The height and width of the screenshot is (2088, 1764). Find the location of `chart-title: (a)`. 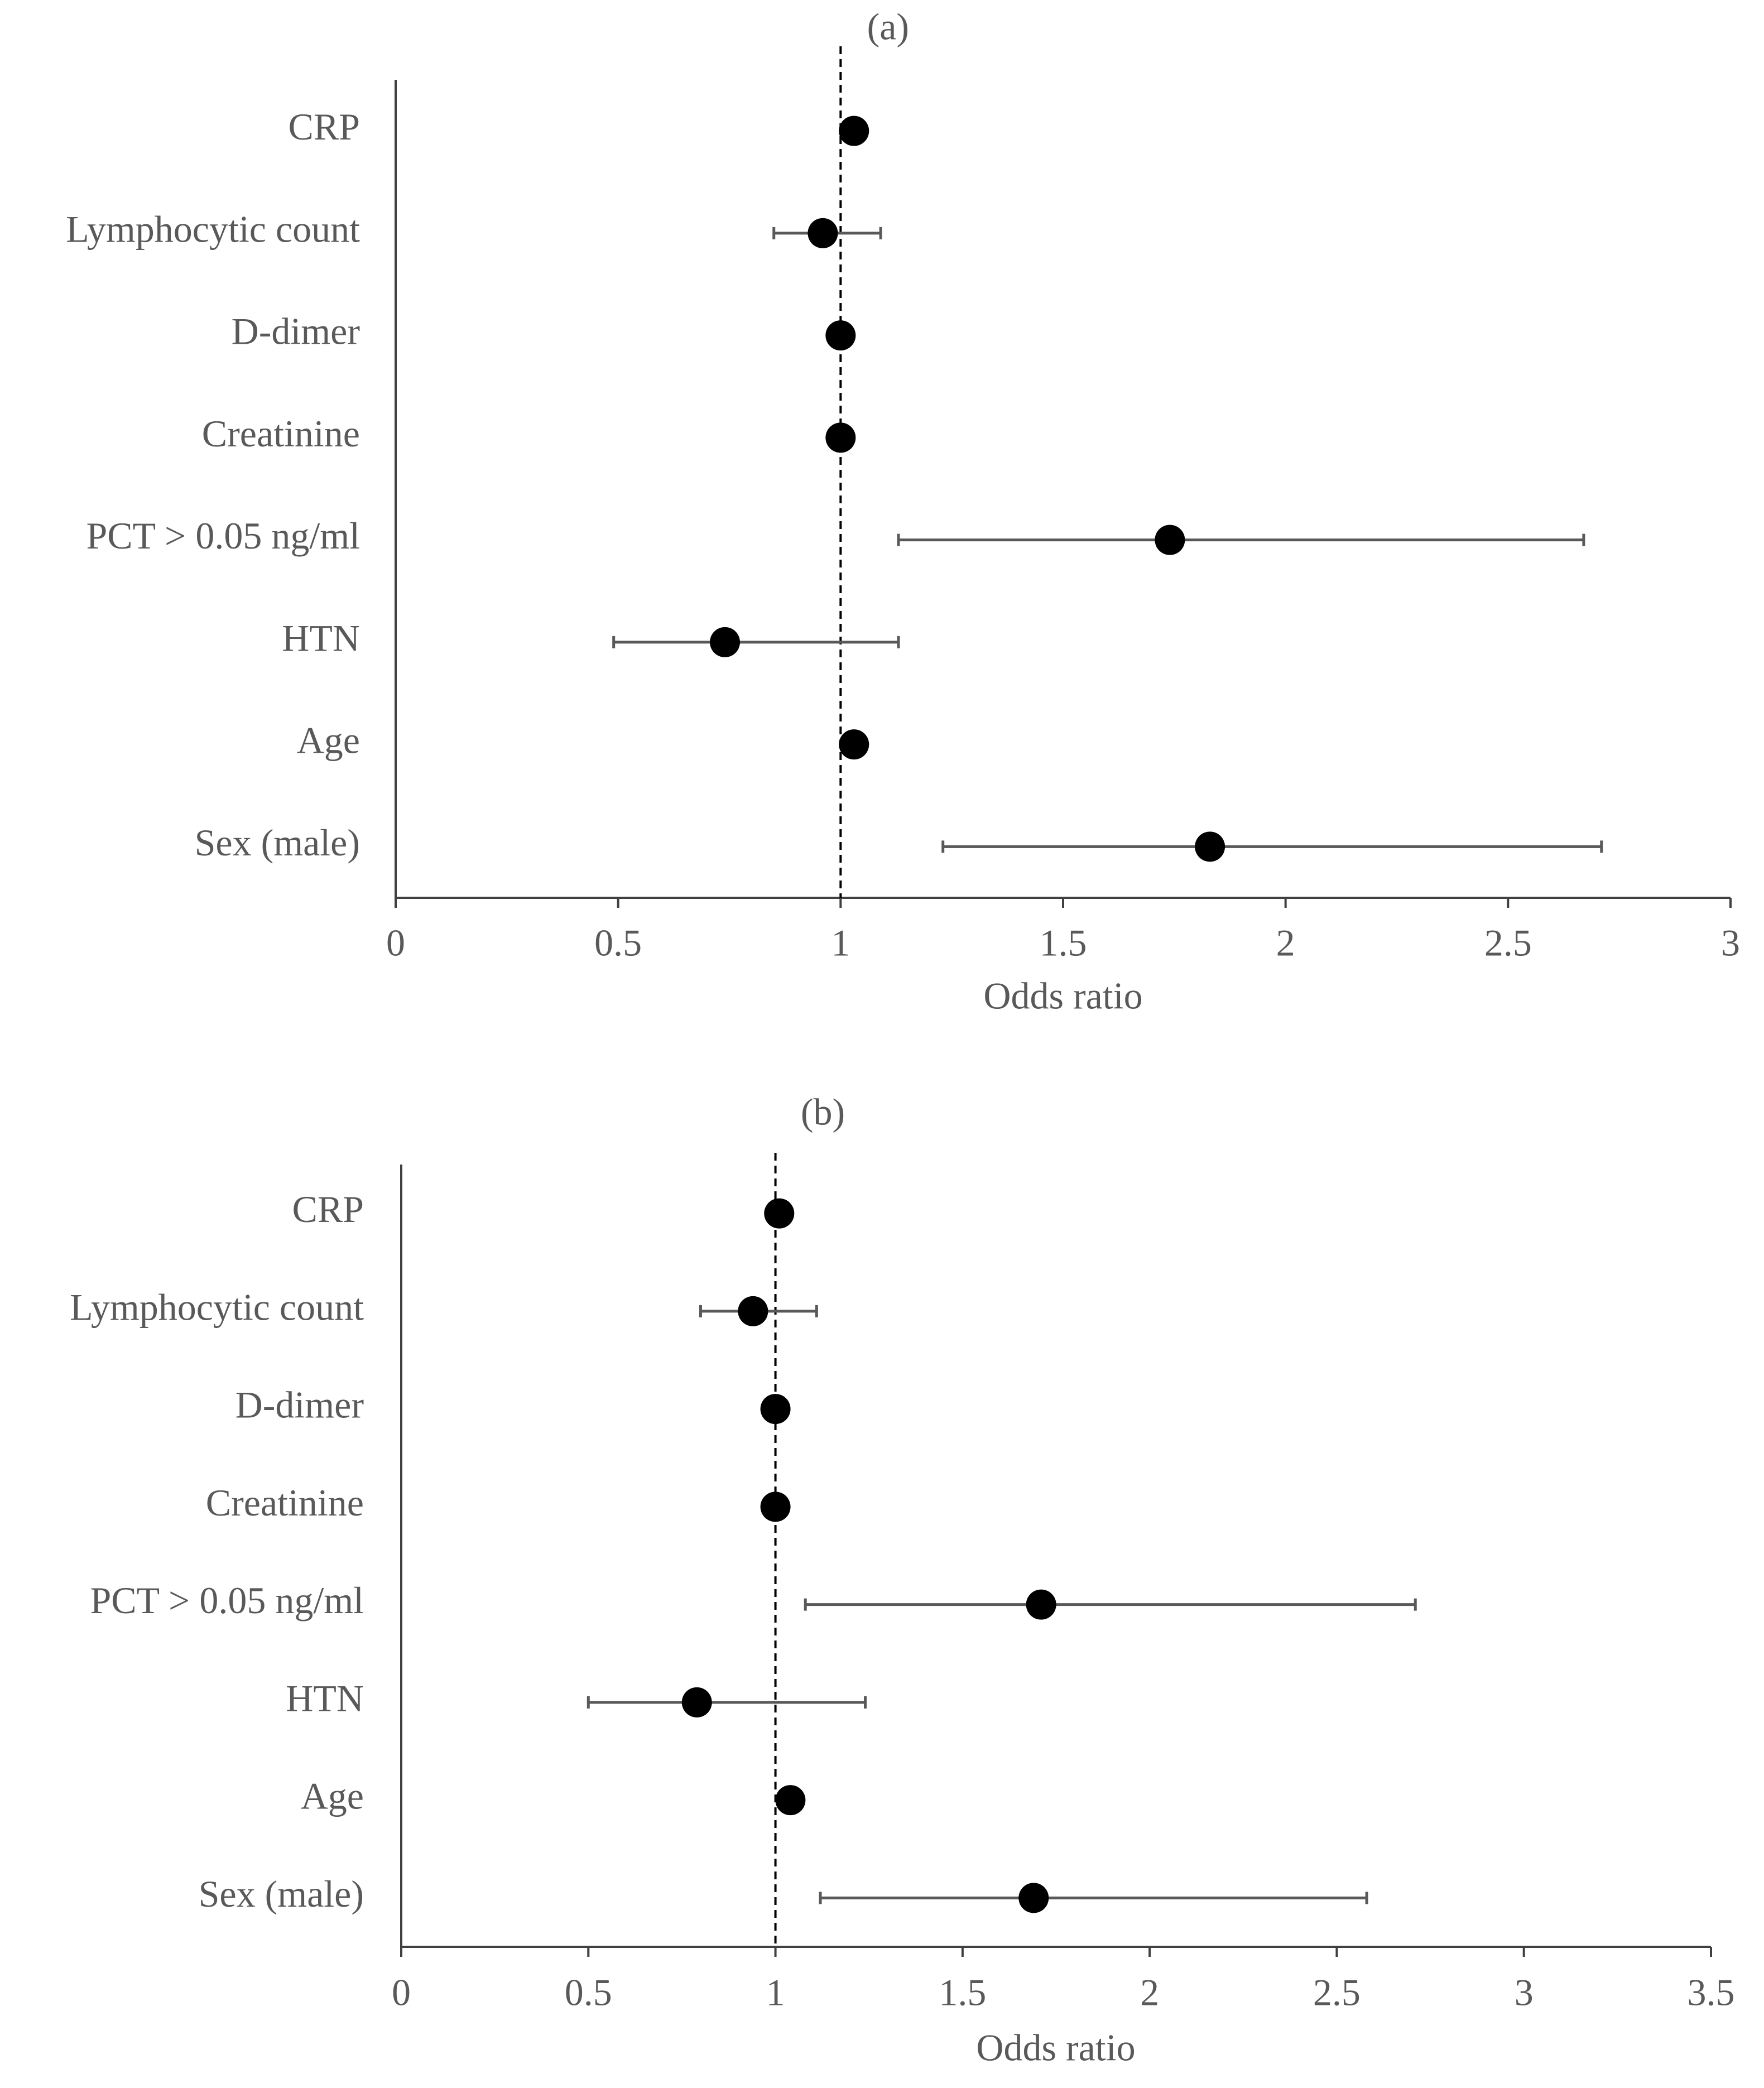

chart-title: (a) is located at coordinates (888, 27).